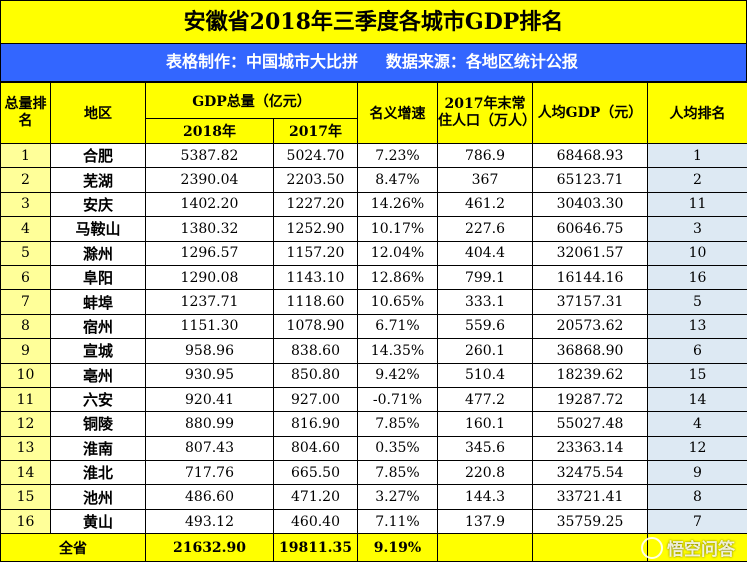 The width and height of the screenshot is (747, 575). I want to click on gdp-2018-cell: 1237.71, so click(209, 302).